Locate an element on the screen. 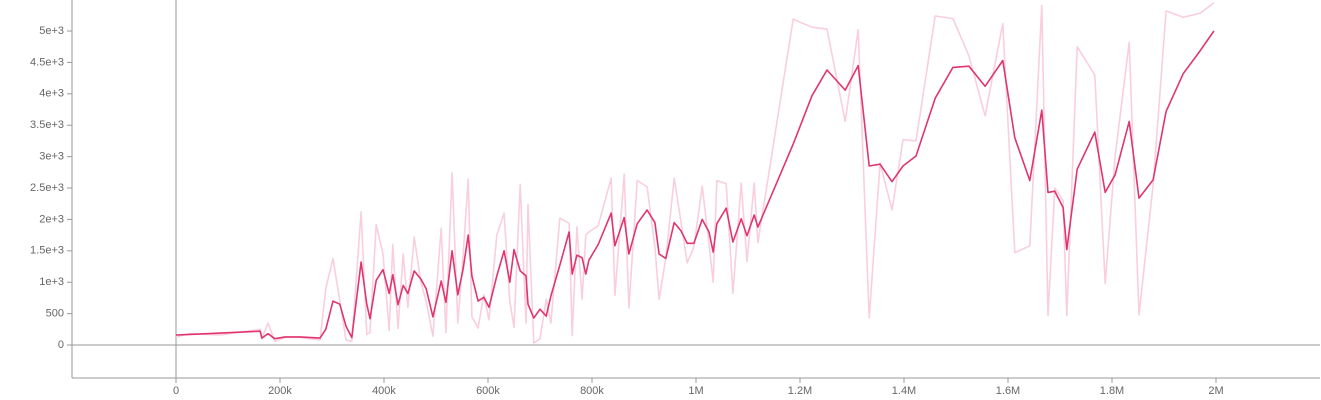 The width and height of the screenshot is (1321, 400). y-tick-label: 4.5e+3 is located at coordinates (47, 62).